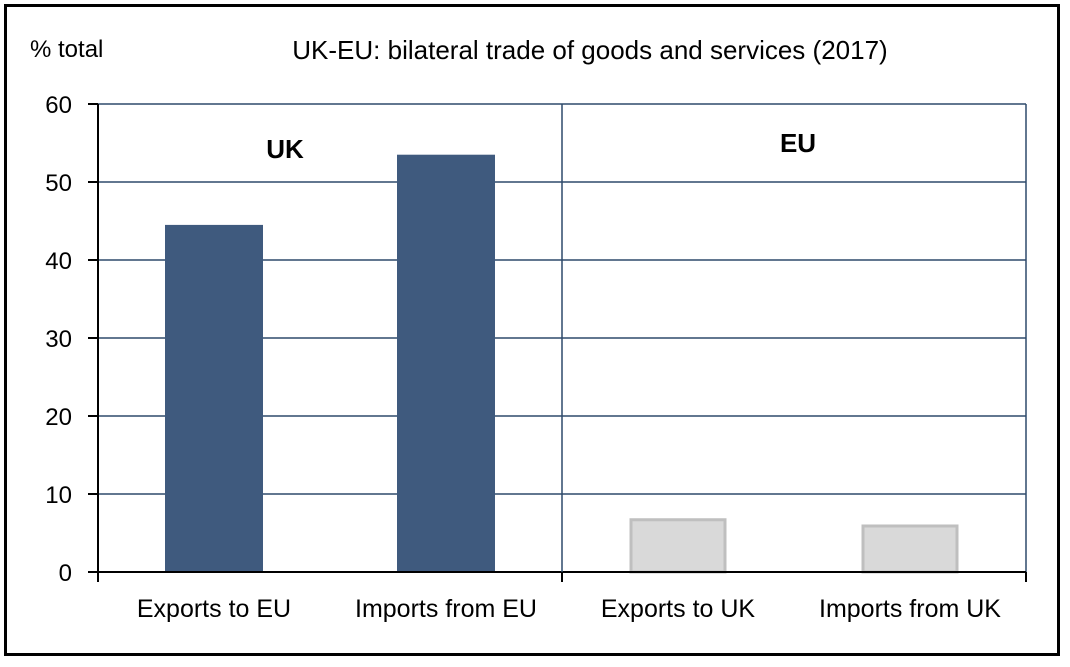  Describe the element at coordinates (58, 261) in the screenshot. I see `y-tick-label: 40` at that location.